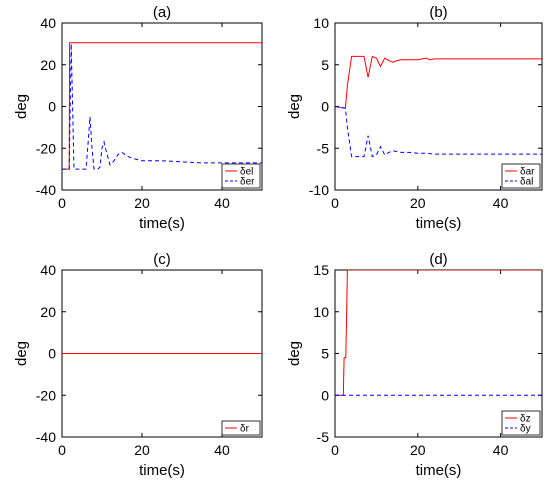 Image resolution: width=550 pixels, height=492 pixels. Describe the element at coordinates (527, 172) in the screenshot. I see `legend-label: δar` at that location.